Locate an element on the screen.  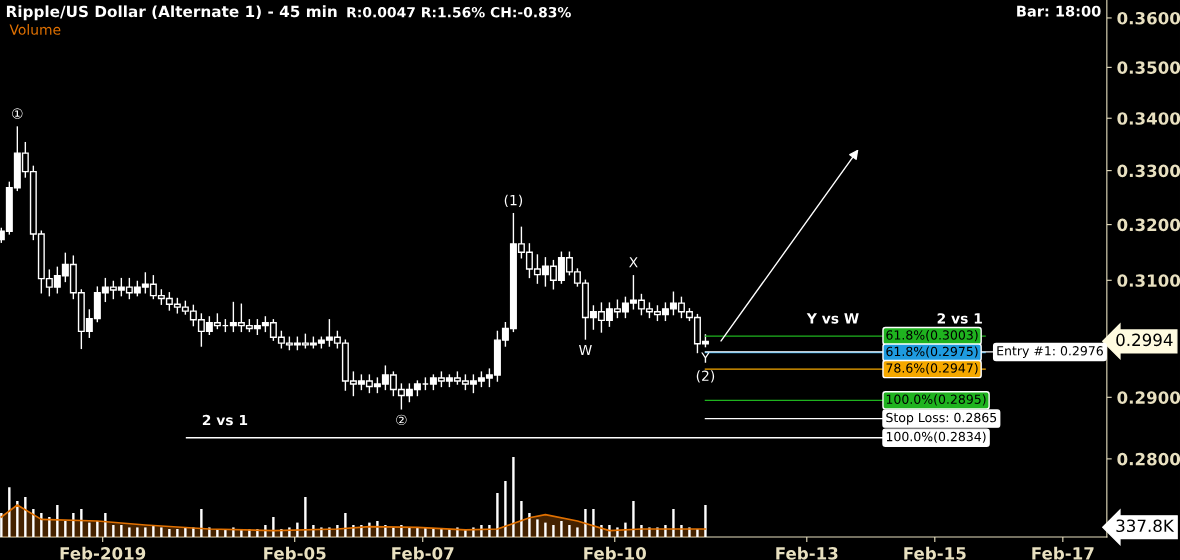
x-tick-label: Feb-17 is located at coordinates (1063, 553).